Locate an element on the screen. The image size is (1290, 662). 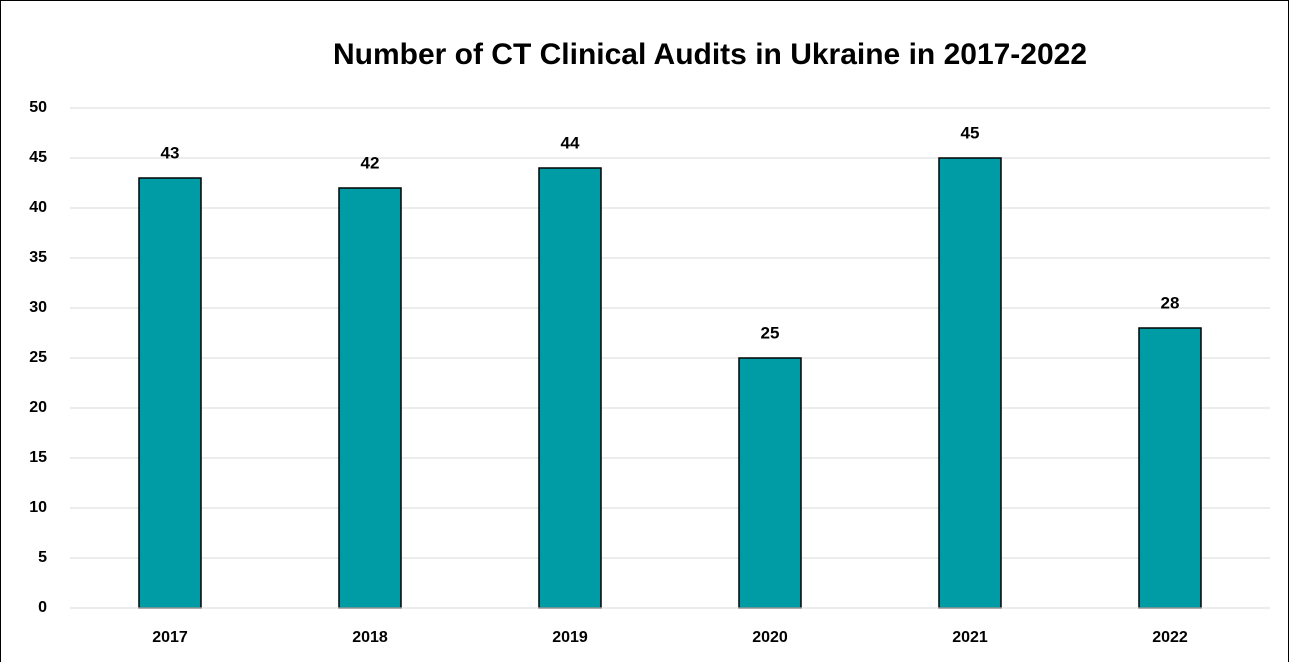
y-tick-label: 25 is located at coordinates (38, 357).